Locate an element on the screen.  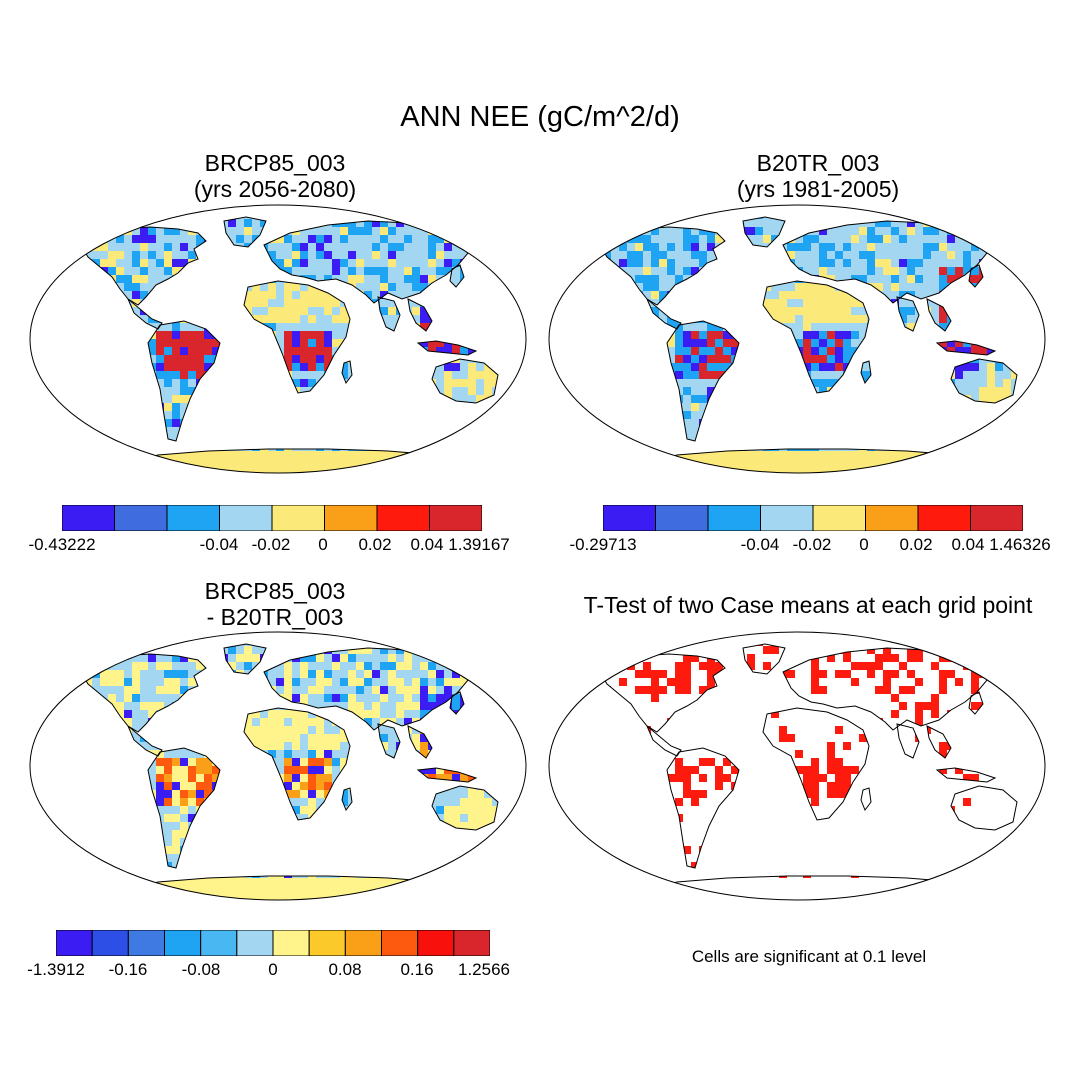
cb-tl-label-4: 0.02 is located at coordinates (375, 544).